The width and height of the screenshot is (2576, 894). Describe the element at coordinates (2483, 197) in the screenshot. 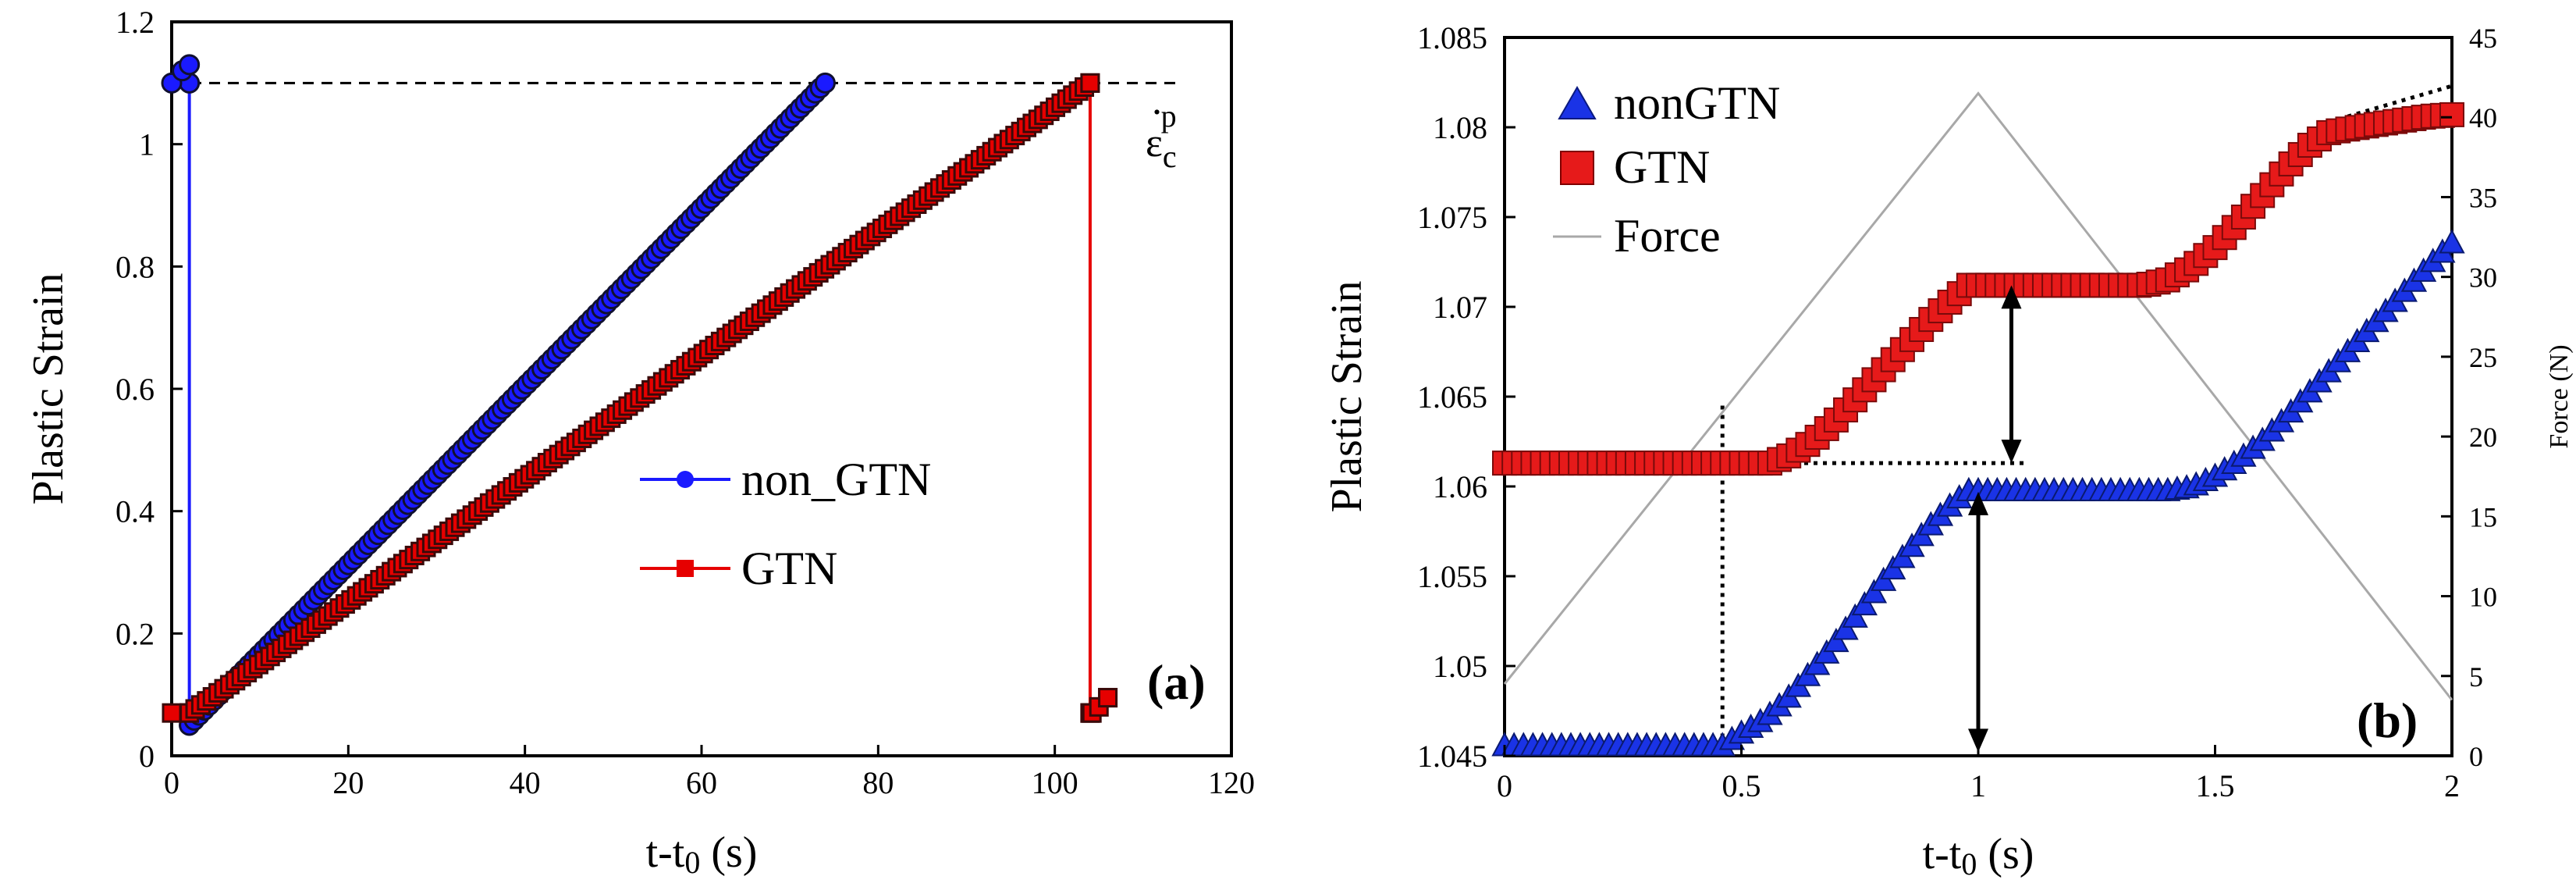

I see `y2-tick-label: 35` at that location.